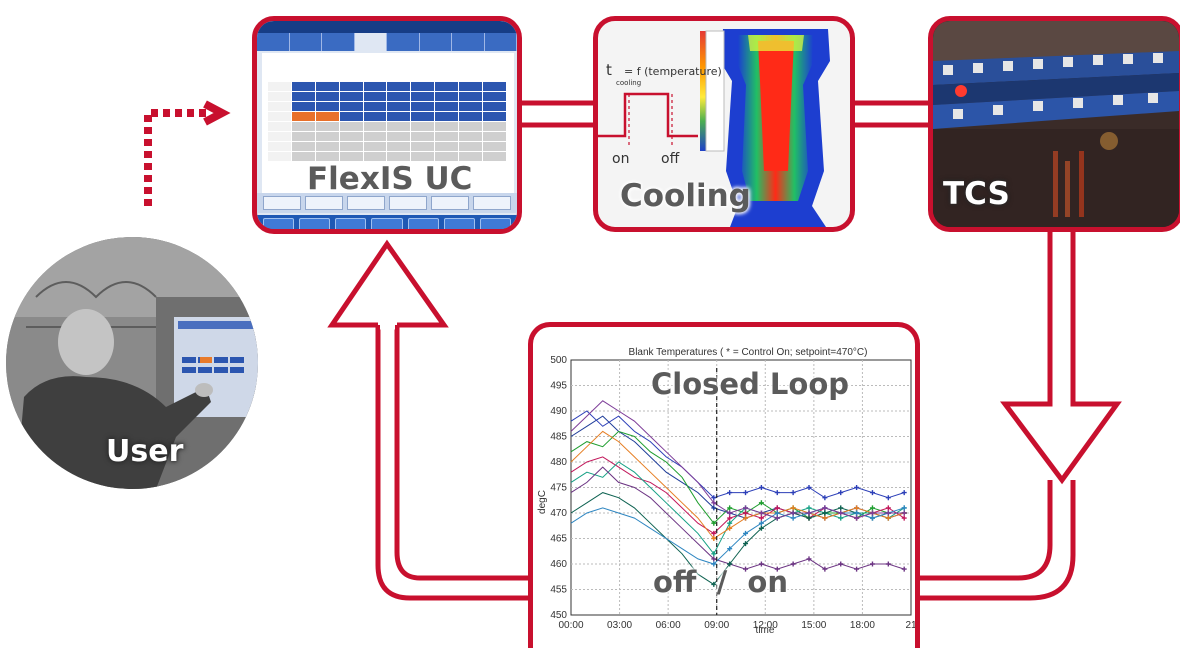  What do you see at coordinates (558, 386) in the screenshot?
I see `y-tick-label: 495` at bounding box center [558, 386].